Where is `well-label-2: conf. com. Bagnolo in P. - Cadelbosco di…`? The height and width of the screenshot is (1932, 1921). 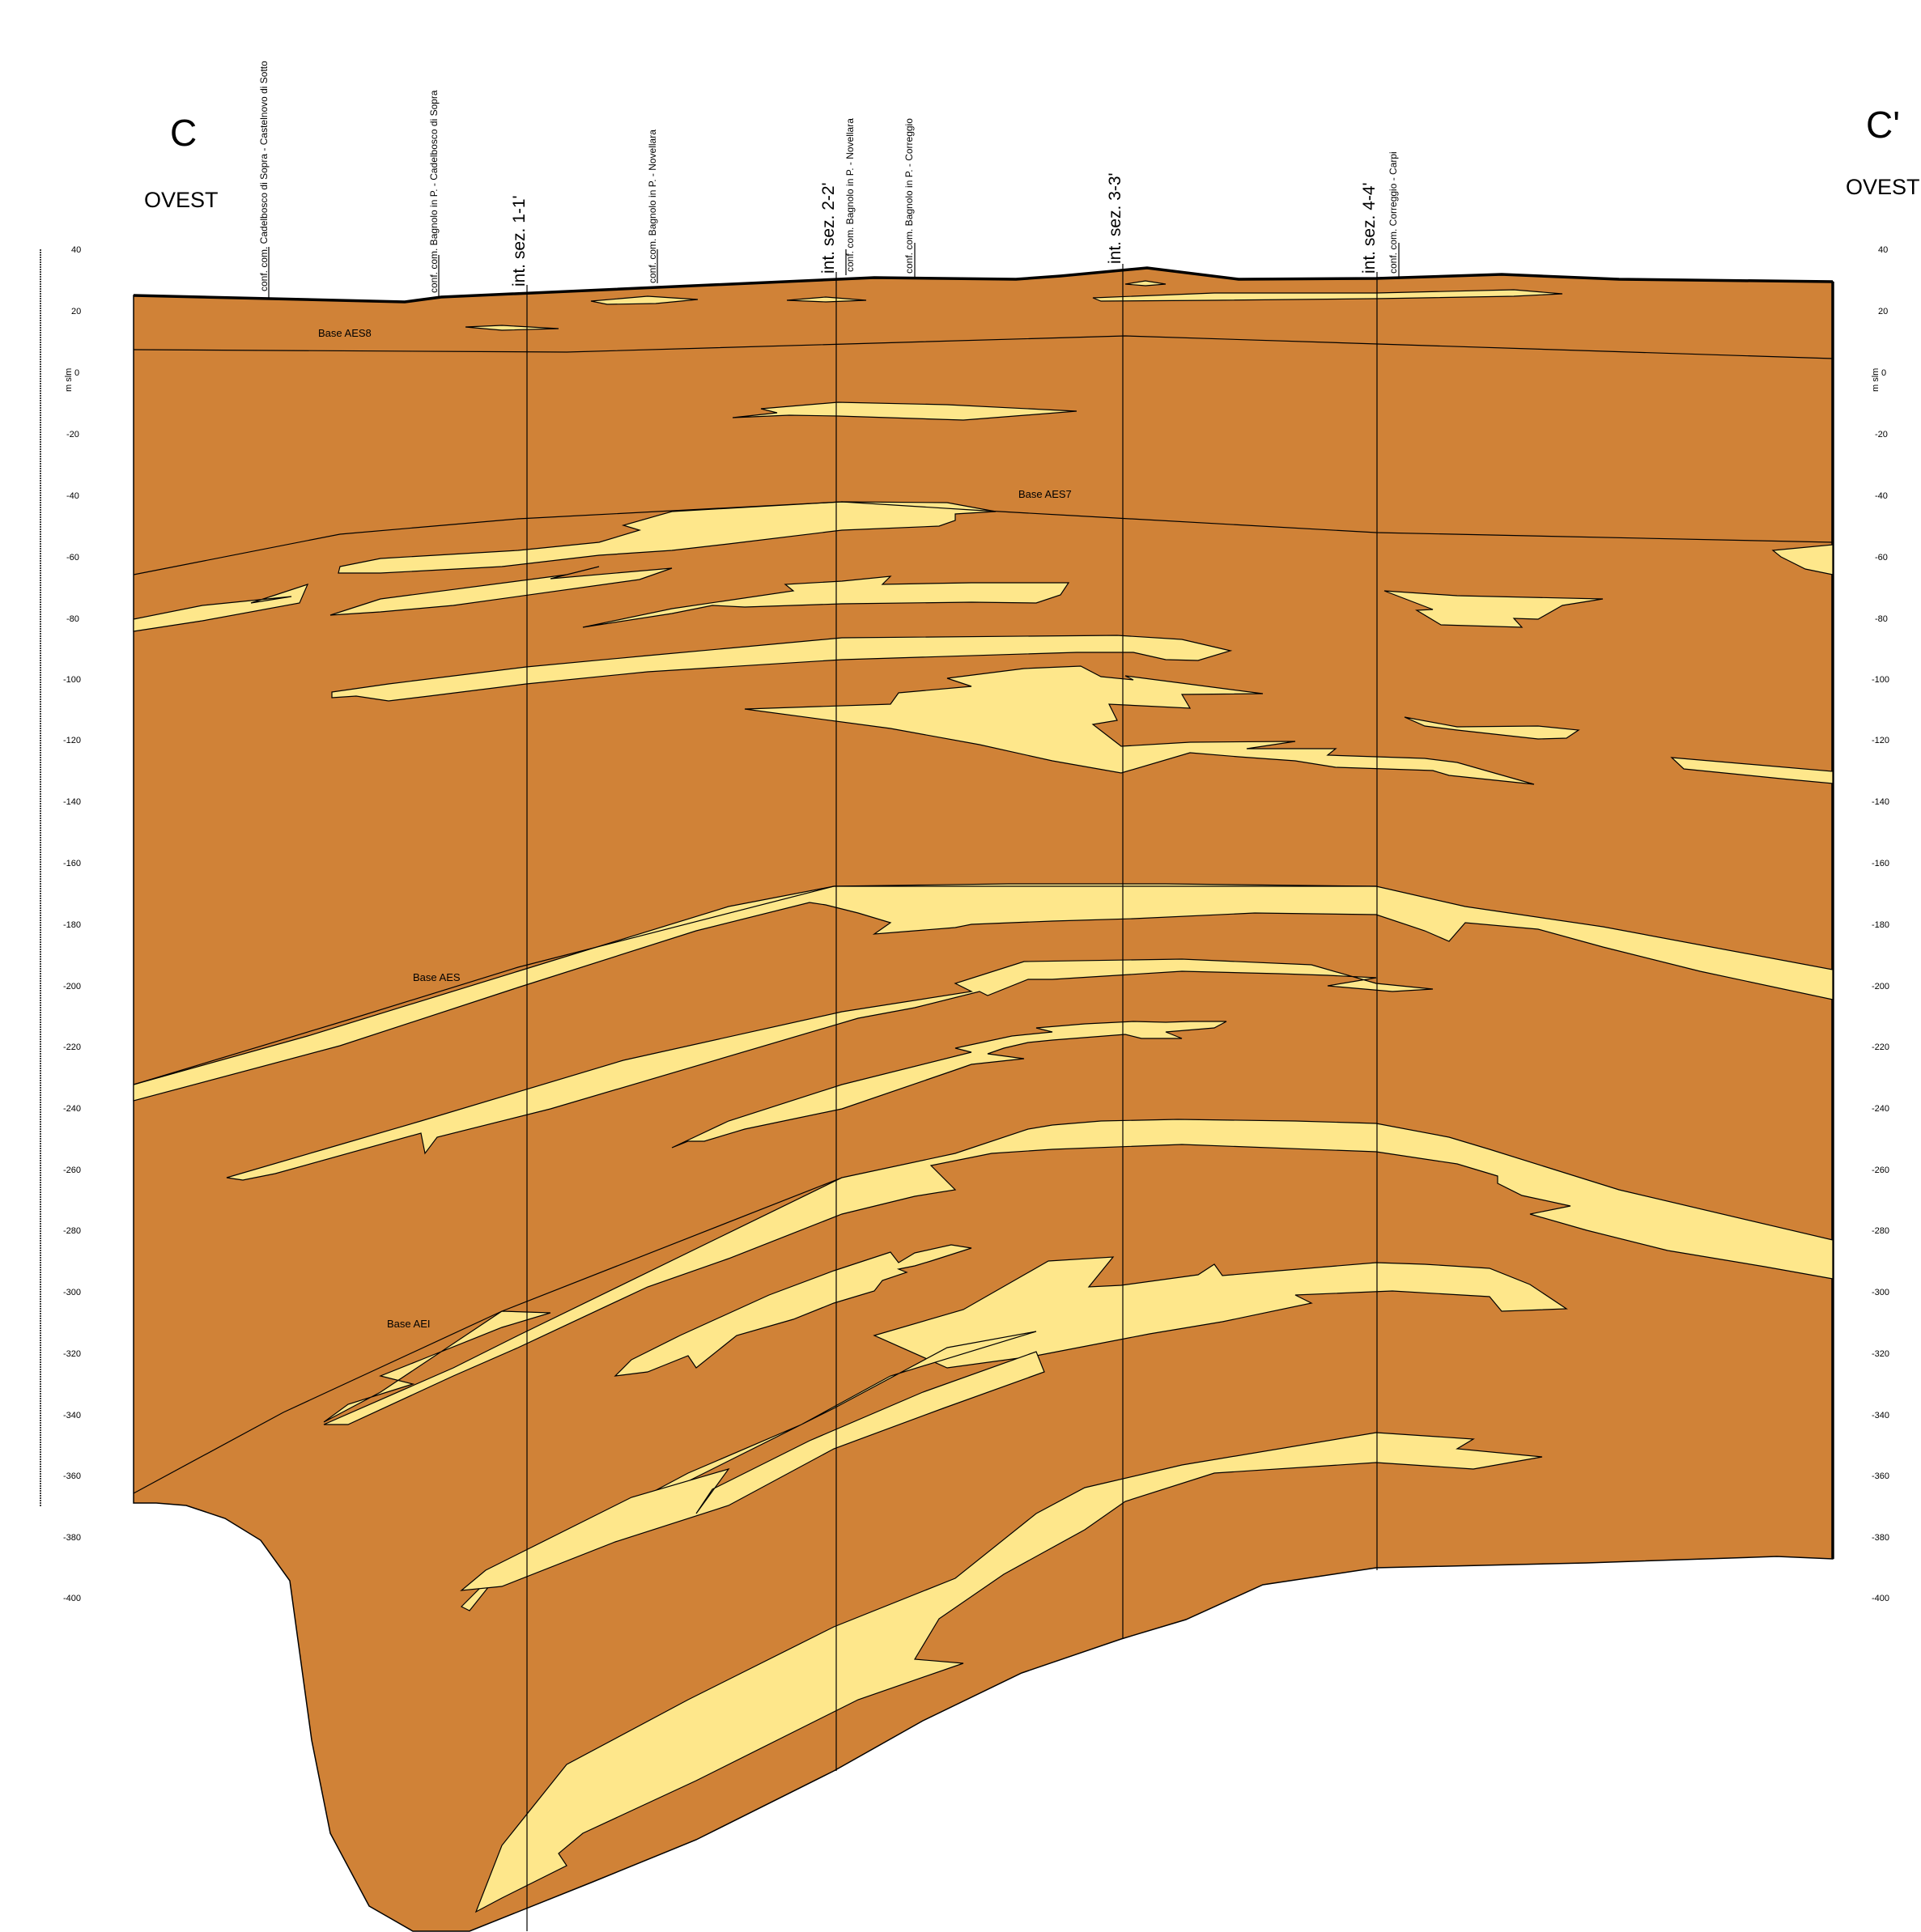 well-label-2: conf. com. Bagnolo in P. - Cadelbosco di… is located at coordinates (434, 191).